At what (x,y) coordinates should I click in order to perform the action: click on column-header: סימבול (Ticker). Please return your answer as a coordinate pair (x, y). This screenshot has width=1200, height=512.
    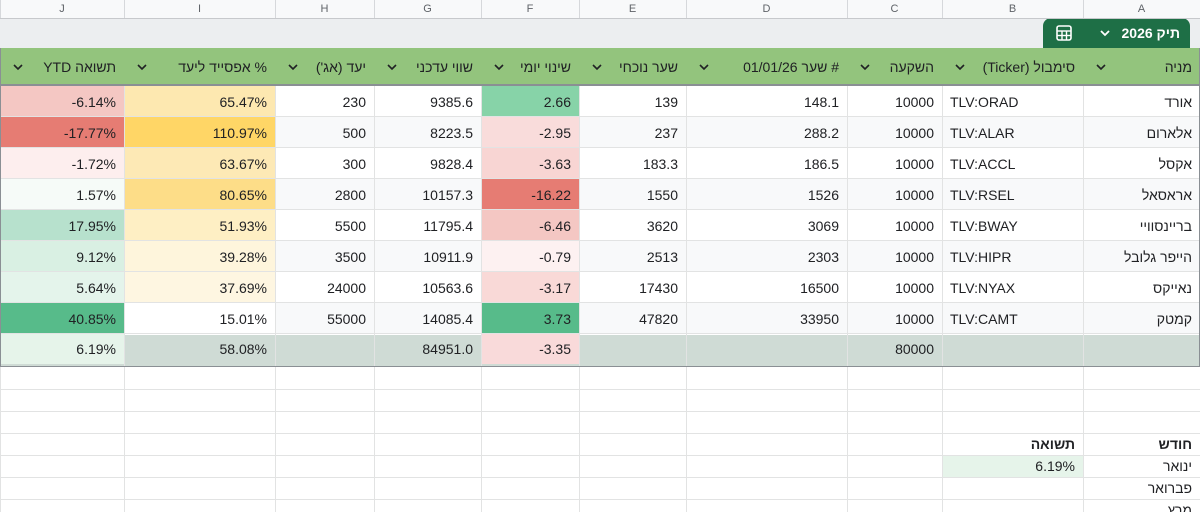
    Looking at the image, I should click on (1028, 66).